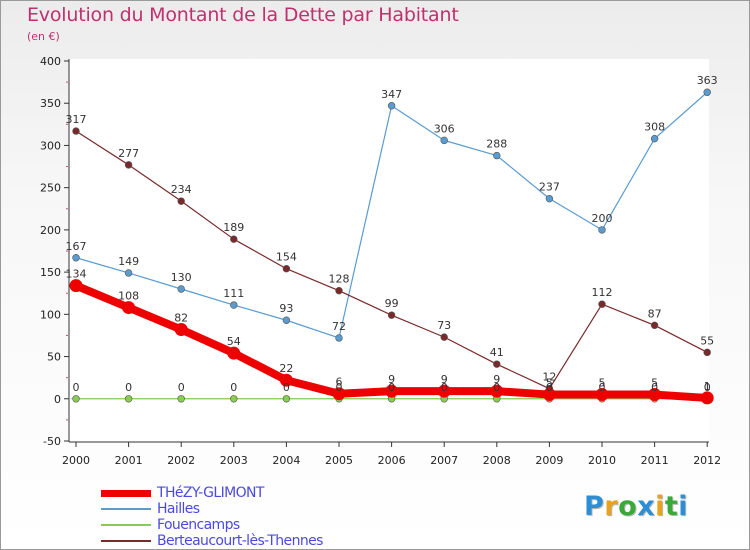  Describe the element at coordinates (339, 279) in the screenshot. I see `series-berteaucourt-les-thennes-data-label: 128` at that location.